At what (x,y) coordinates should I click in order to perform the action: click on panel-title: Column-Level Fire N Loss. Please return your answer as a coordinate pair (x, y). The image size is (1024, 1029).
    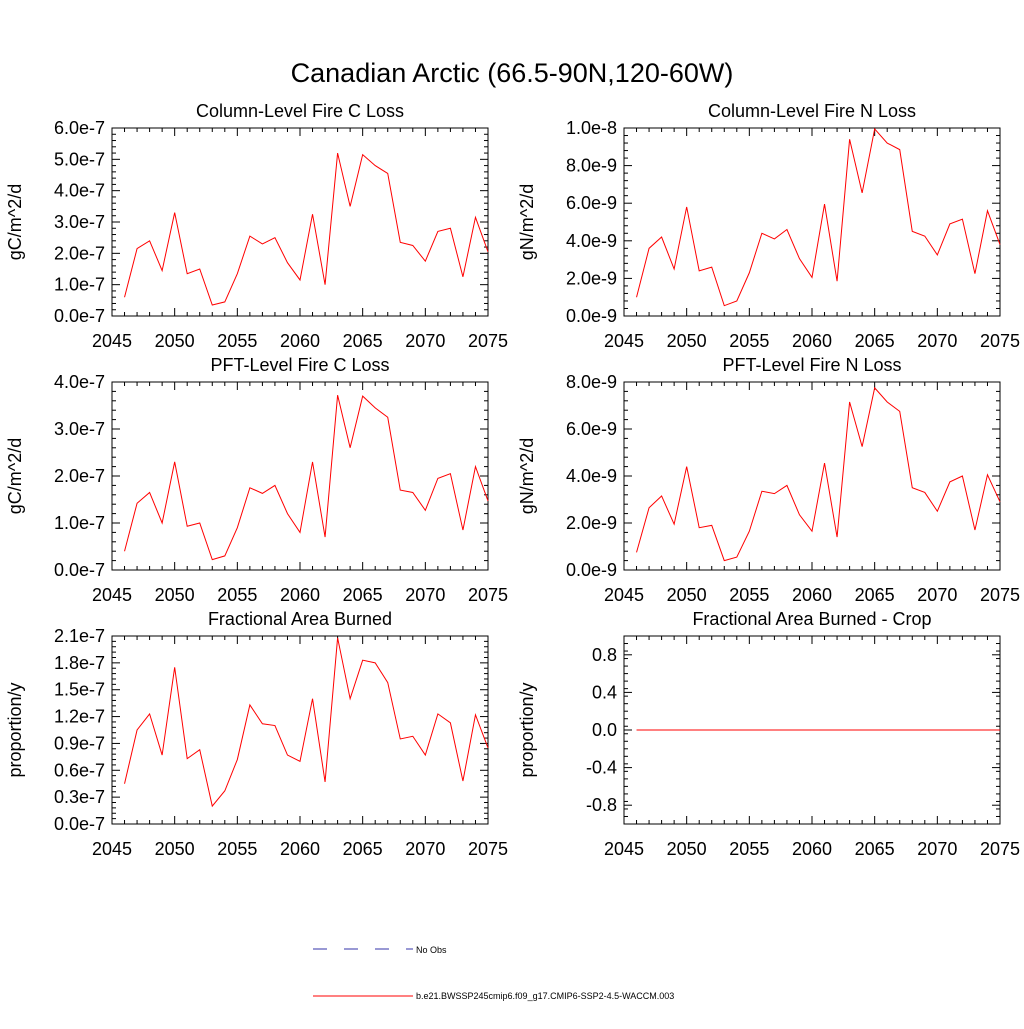
    Looking at the image, I should click on (812, 111).